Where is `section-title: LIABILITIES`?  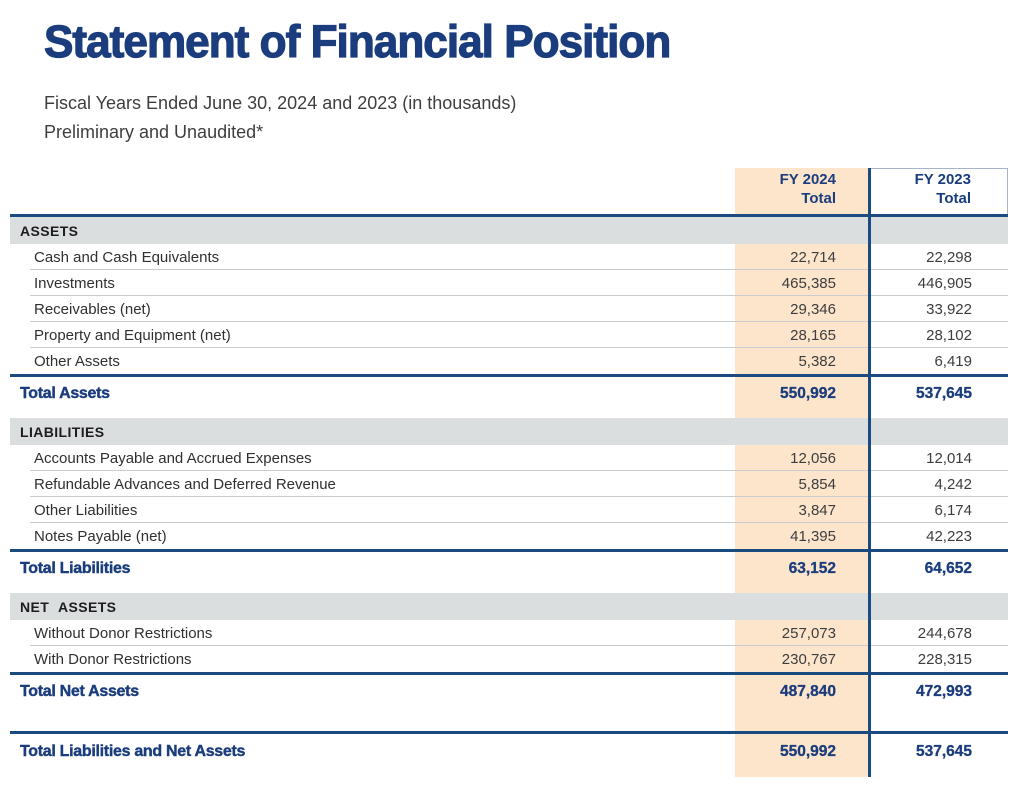
section-title: LIABILITIES is located at coordinates (62, 431).